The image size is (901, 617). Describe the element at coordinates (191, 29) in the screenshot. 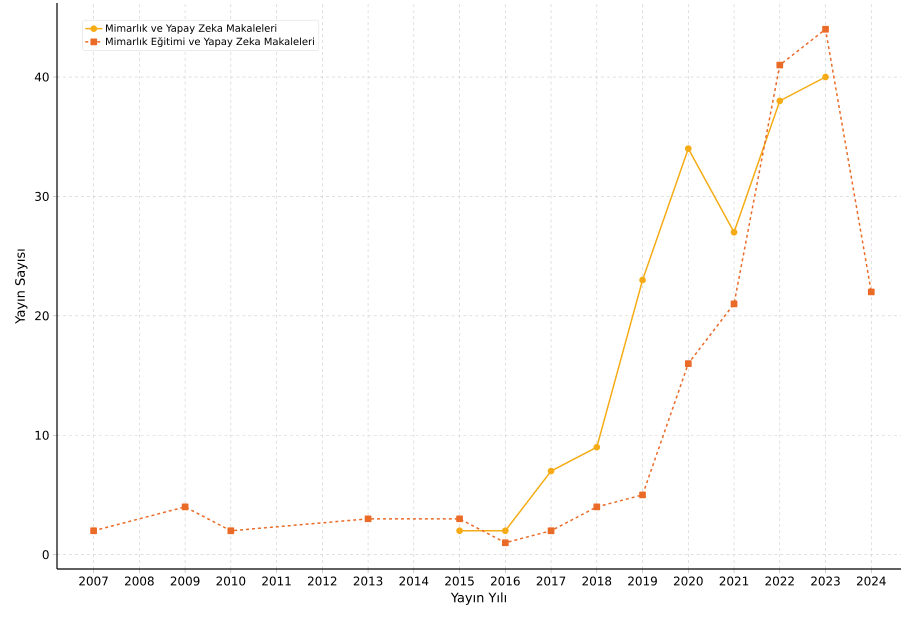

I see `legend-label: Mimarlık ve Yapay Zeka Makaleleri` at that location.